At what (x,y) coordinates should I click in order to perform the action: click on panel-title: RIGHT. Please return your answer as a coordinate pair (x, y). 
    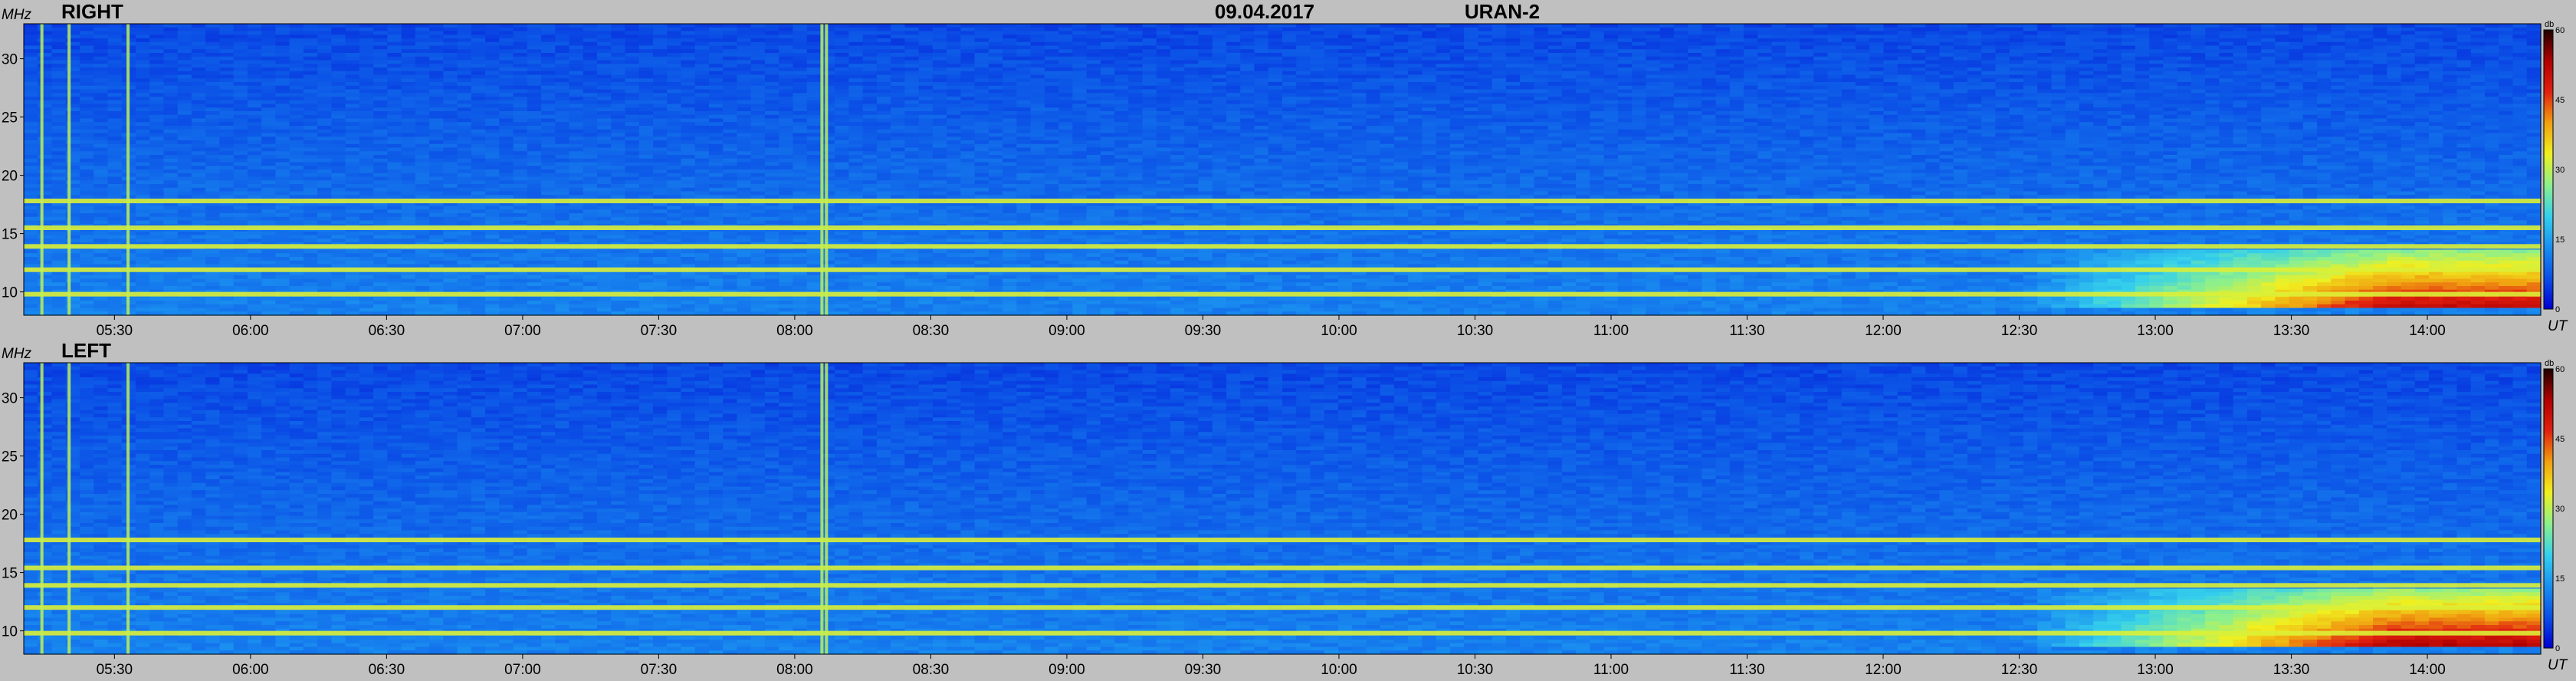
    Looking at the image, I should click on (92, 11).